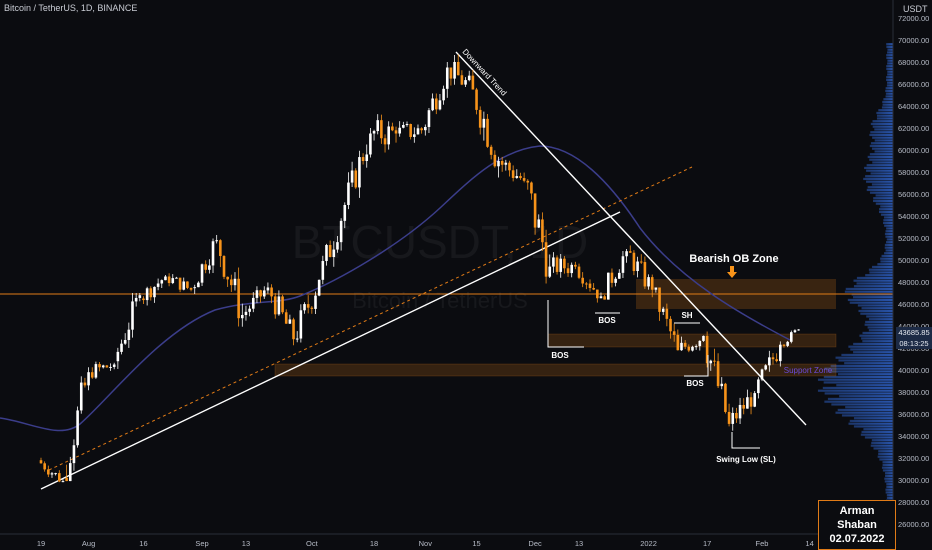  What do you see at coordinates (913, 502) in the screenshot?
I see `price-tick-label: 28000.00` at bounding box center [913, 502].